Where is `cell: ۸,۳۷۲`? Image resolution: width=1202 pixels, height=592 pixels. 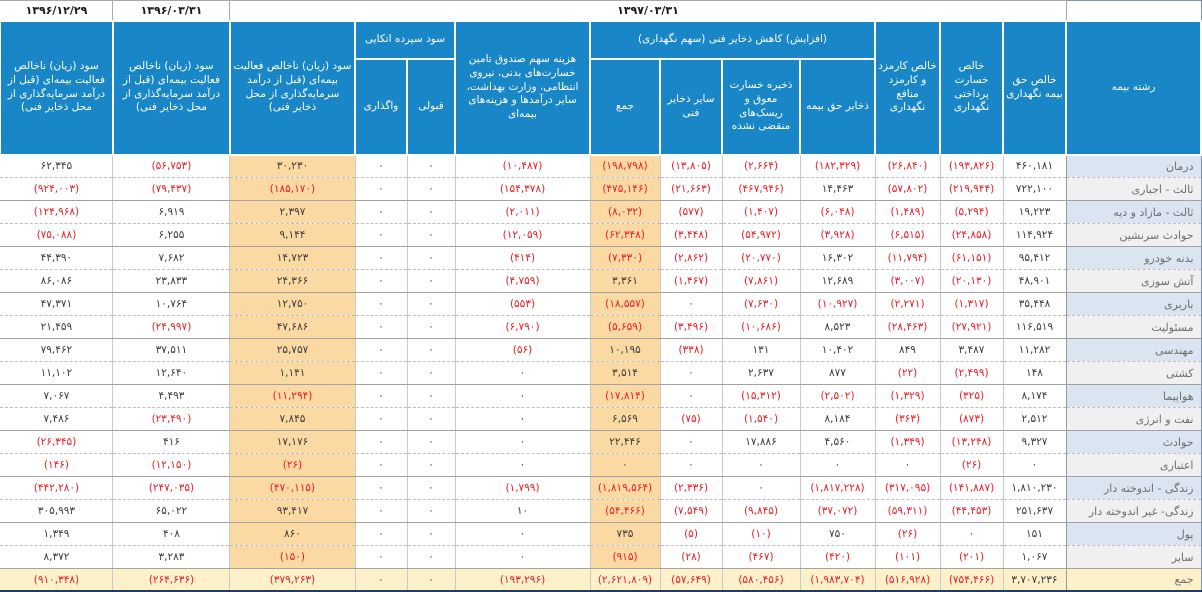
cell: ۸,۳۷۲ is located at coordinates (57, 557).